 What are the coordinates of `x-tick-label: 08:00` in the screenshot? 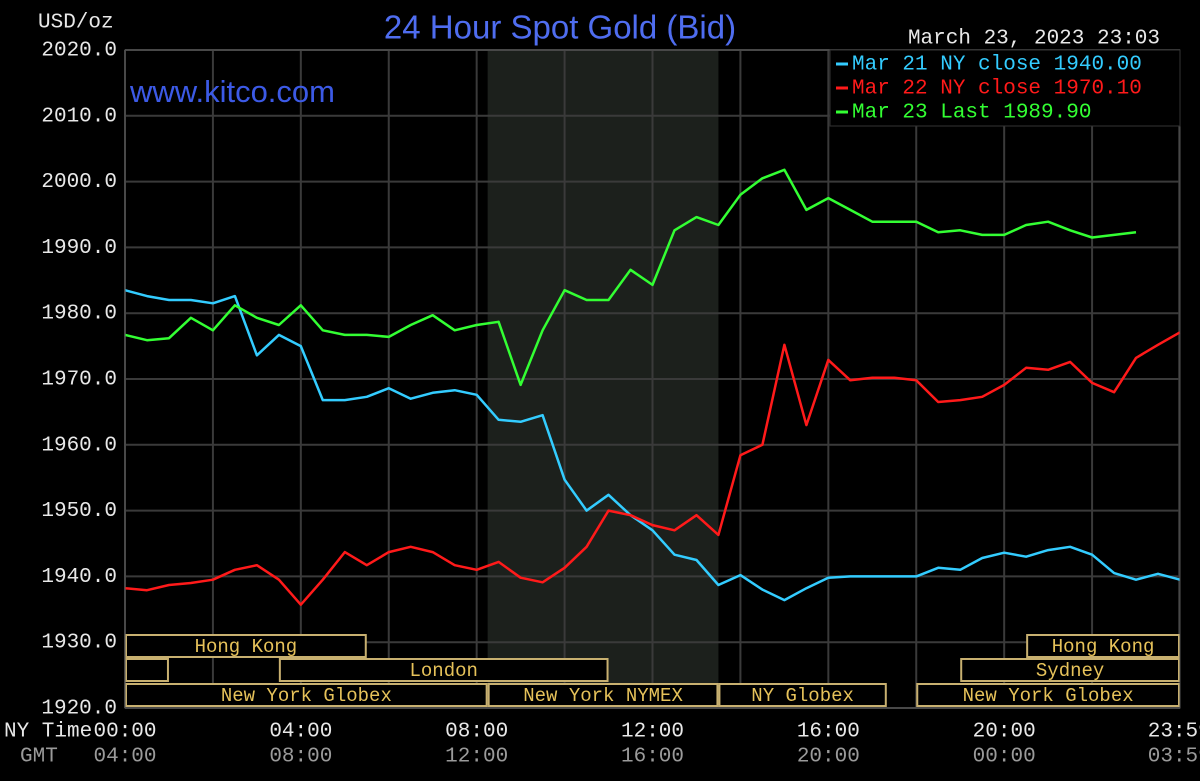 It's located at (476, 732).